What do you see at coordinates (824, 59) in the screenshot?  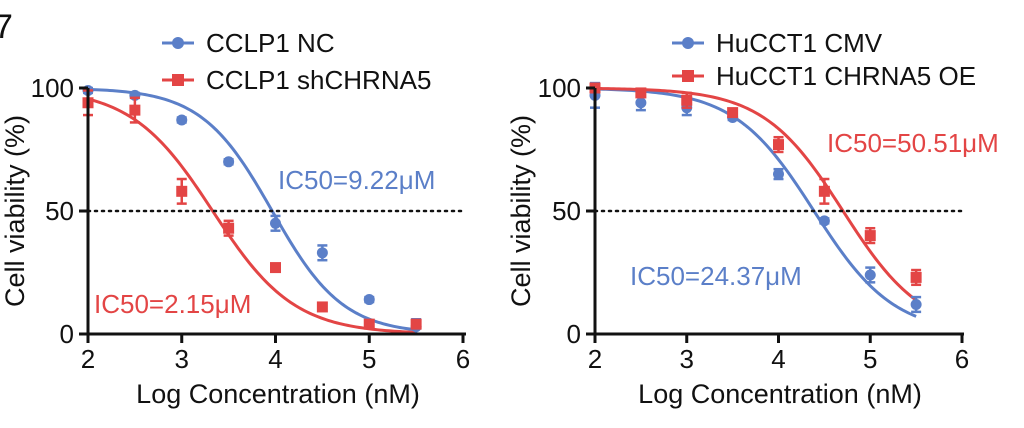 I see `chart-1-legend: HuCCT1 CMV HuCCT1 CHRNA5 OE` at bounding box center [824, 59].